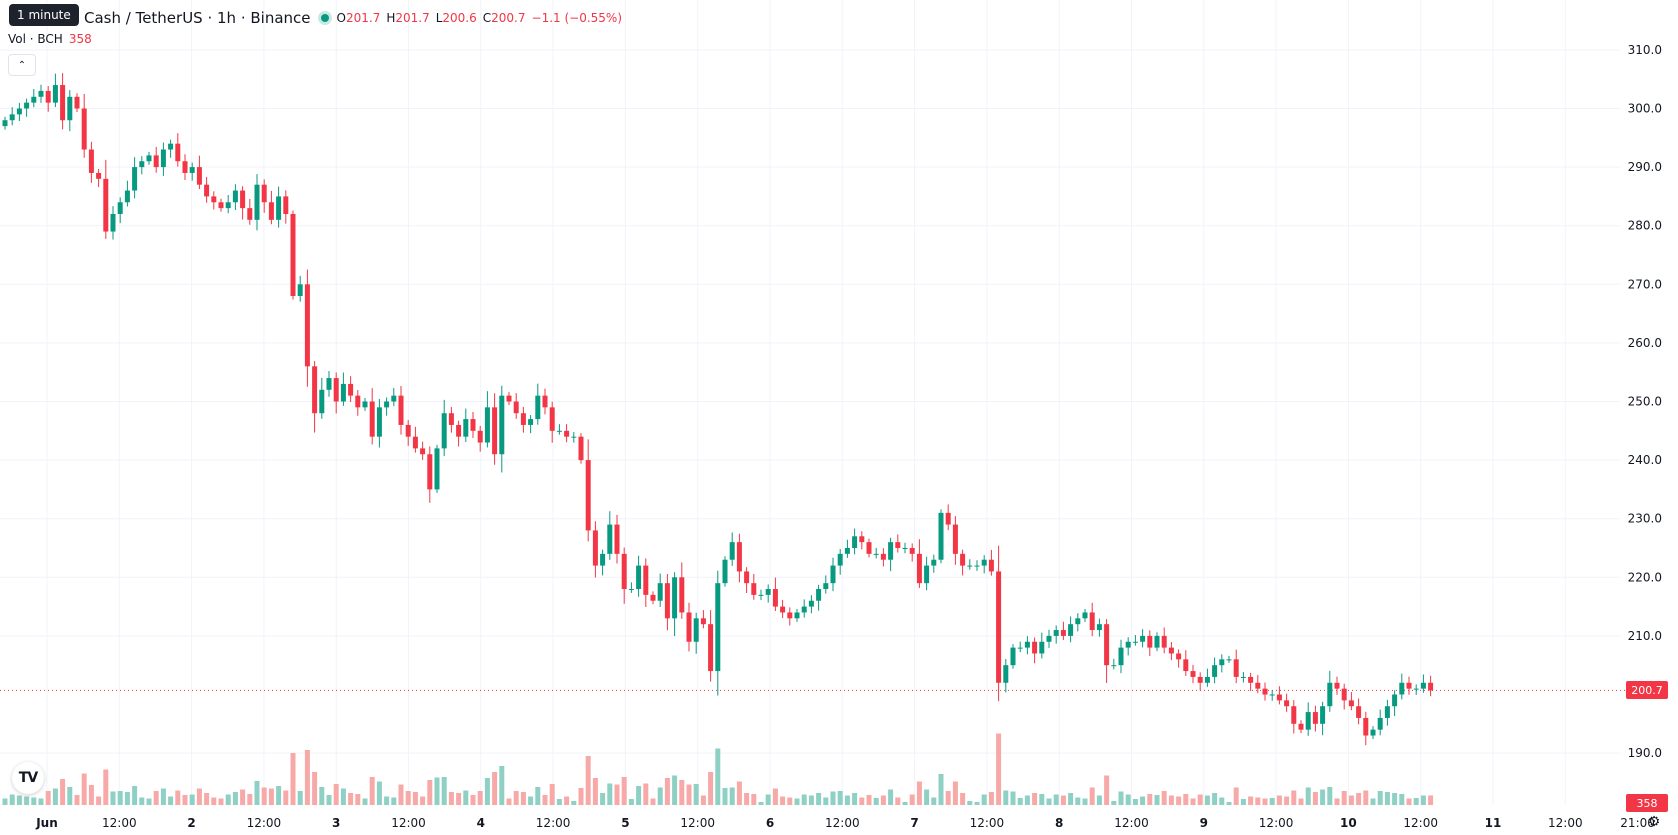  What do you see at coordinates (1059, 823) in the screenshot?
I see `x-tick-label: 8` at bounding box center [1059, 823].